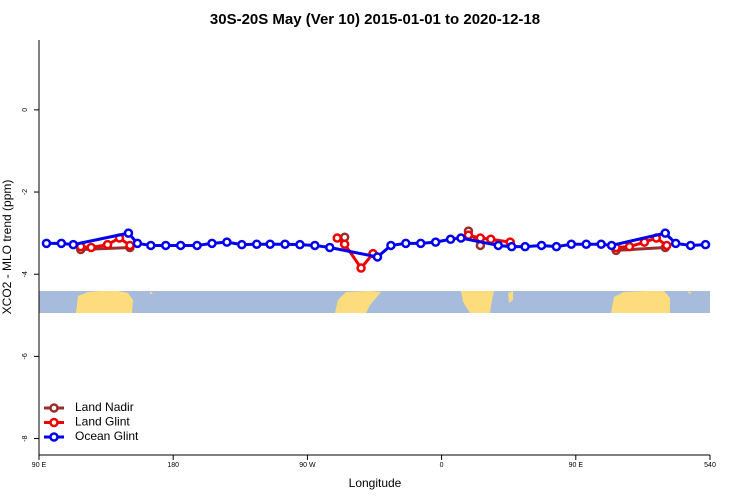 Image resolution: width=750 pixels, height=500 pixels. Describe the element at coordinates (25, 356) in the screenshot. I see `y-tick-label: -6` at that location.